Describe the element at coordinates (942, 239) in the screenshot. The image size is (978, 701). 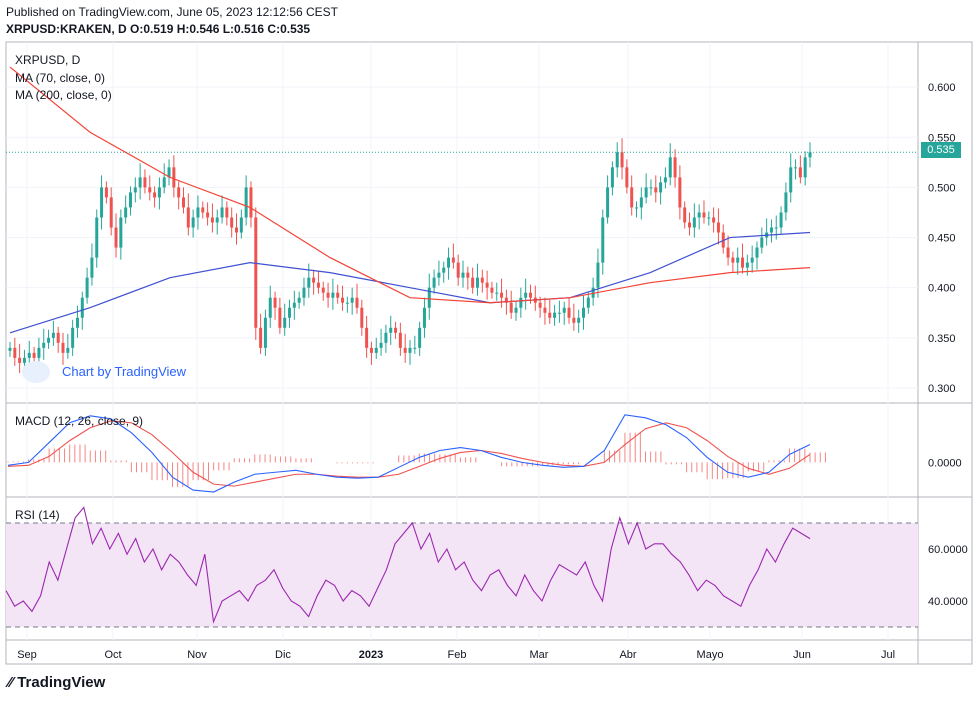
I see `price-tick-label: 0.450` at that location.